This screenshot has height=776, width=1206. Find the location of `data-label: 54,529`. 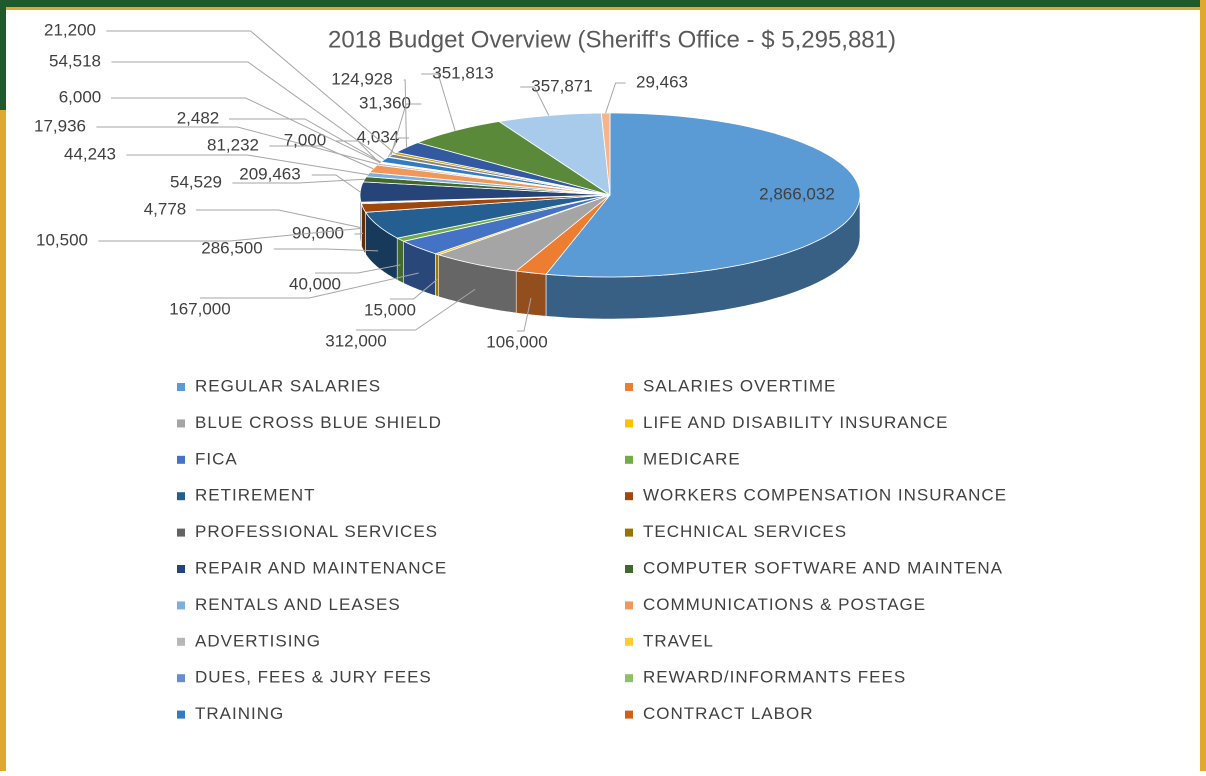

data-label: 54,529 is located at coordinates (196, 181).